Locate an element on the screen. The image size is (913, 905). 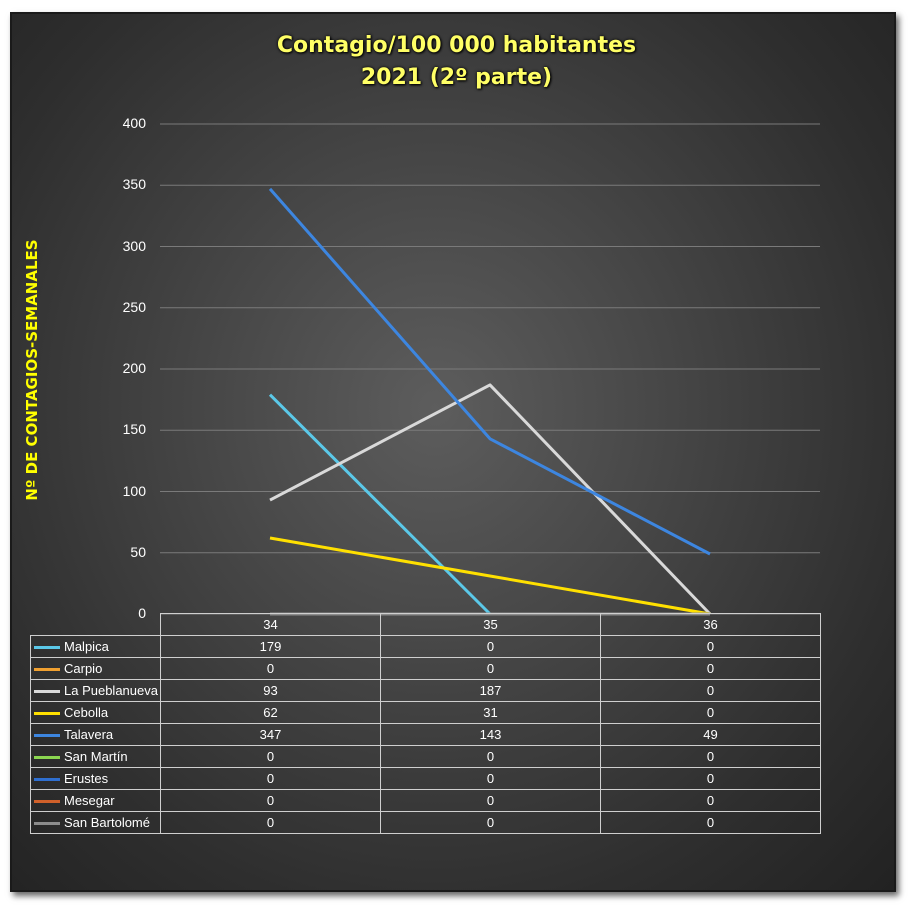
data-value: 93 is located at coordinates (270, 690).